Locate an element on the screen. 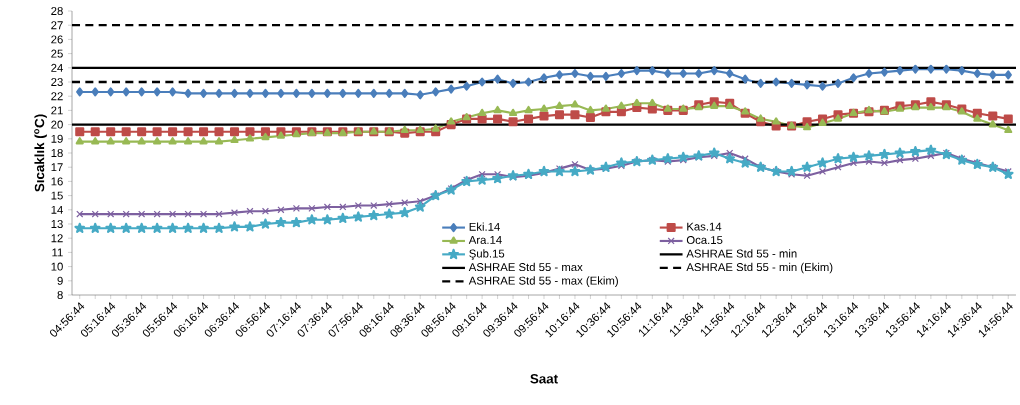 The width and height of the screenshot is (1020, 405). y-tick-label: 14 is located at coordinates (57, 209).